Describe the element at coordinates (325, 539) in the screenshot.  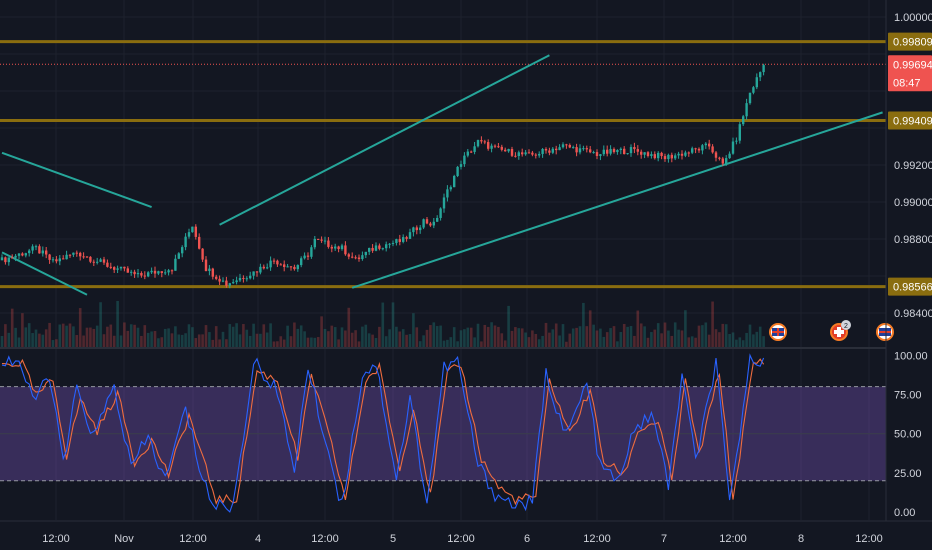
I see `time-tick-label: 12:00` at that location.